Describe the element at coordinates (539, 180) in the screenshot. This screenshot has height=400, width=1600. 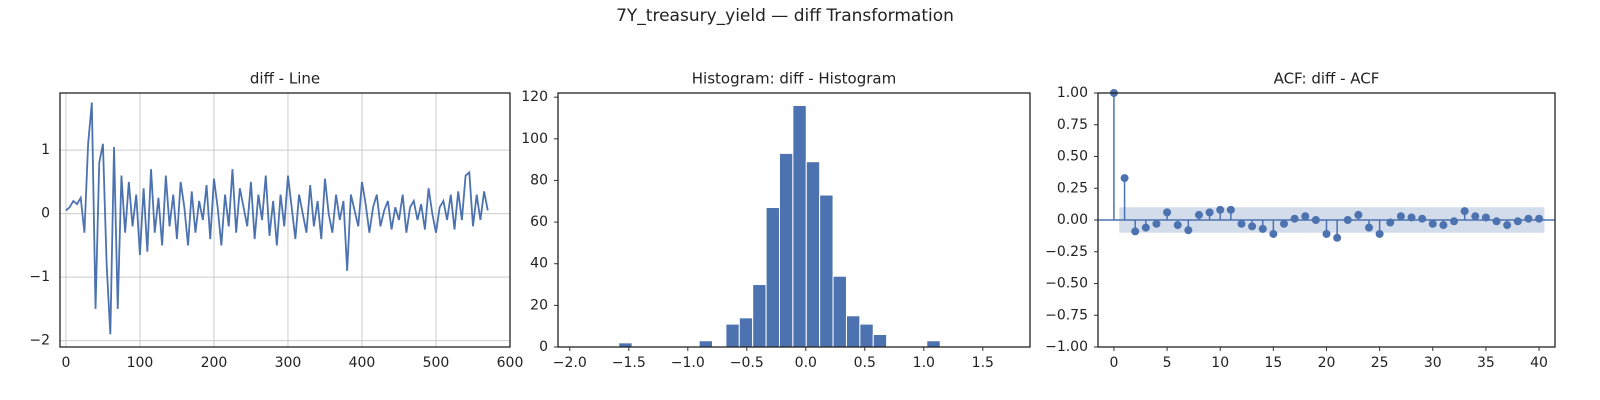
I see `y-tick-label: 80` at that location.